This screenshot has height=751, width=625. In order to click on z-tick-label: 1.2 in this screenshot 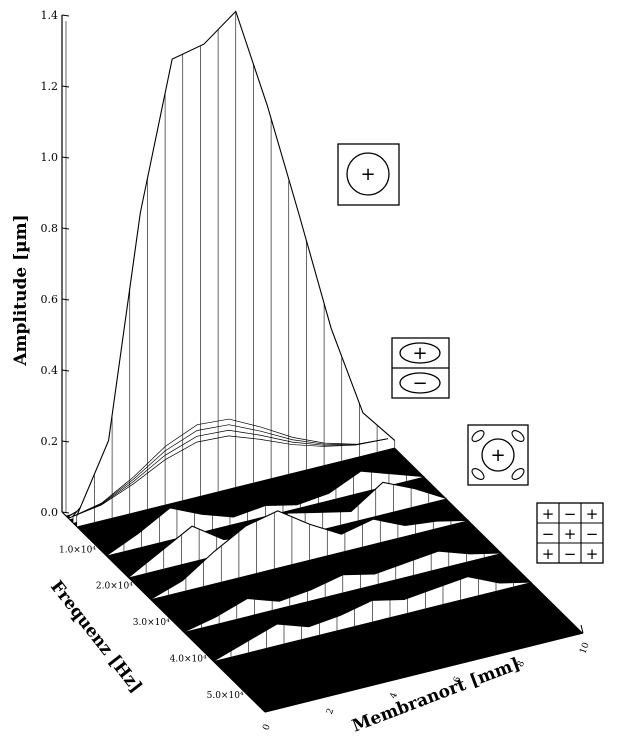, I will do `click(50, 86)`.